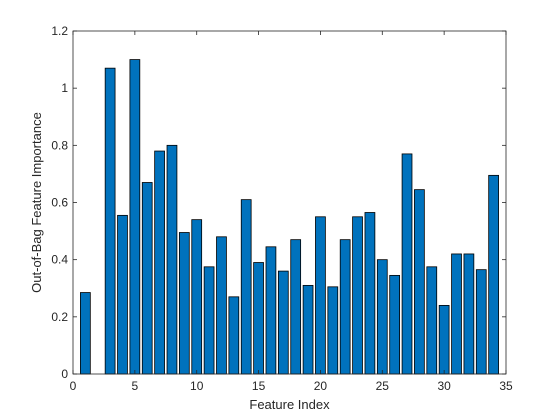 This screenshot has height=420, width=560. I want to click on y-tick-label: 0, so click(64, 374).